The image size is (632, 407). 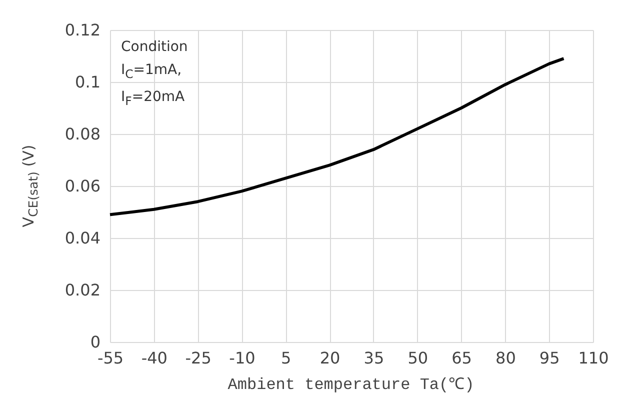 What do you see at coordinates (374, 358) in the screenshot?
I see `x-tick-label: 35` at bounding box center [374, 358].